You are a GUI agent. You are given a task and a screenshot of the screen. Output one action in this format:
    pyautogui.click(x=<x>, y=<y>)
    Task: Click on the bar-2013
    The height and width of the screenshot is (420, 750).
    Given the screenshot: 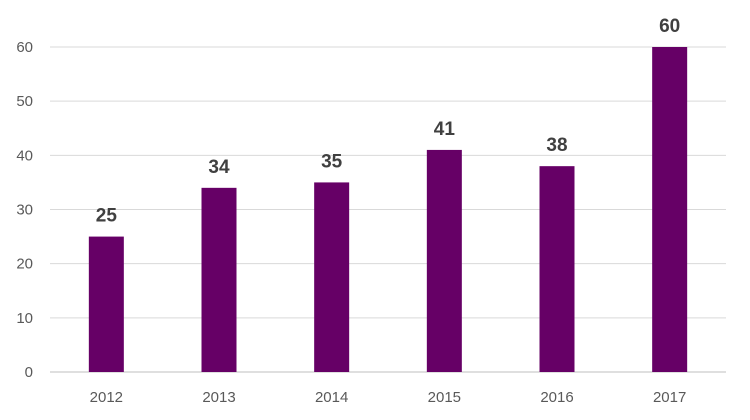 What is the action you would take?
    pyautogui.click(x=219, y=279)
    